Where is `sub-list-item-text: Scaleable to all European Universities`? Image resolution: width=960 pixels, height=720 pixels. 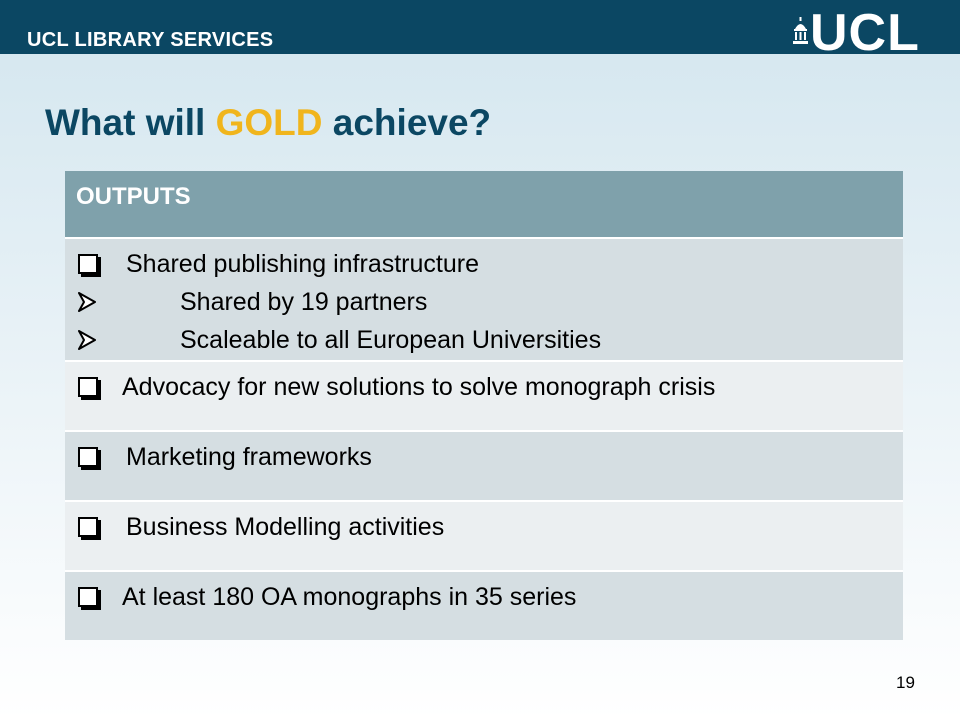
sub-list-item-text: Scaleable to all European Universities is located at coordinates (391, 339).